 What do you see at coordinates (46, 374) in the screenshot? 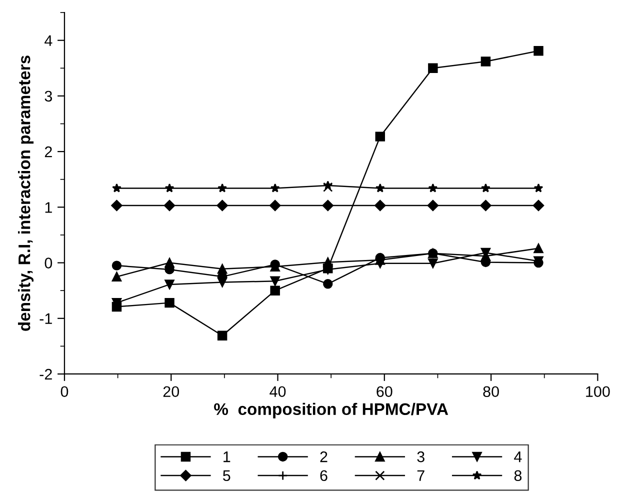
I see `y-tick-label: -2` at bounding box center [46, 374].